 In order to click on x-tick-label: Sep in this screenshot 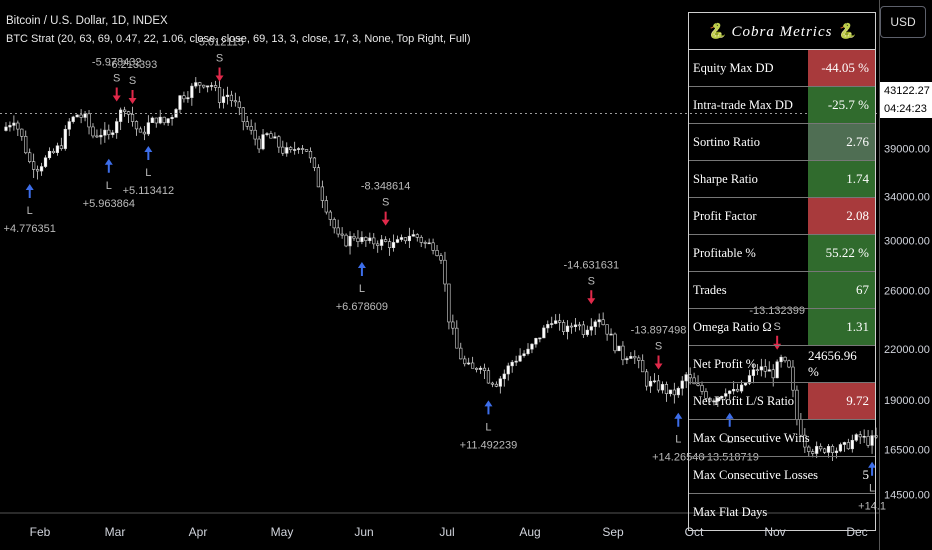, I will do `click(613, 532)`.